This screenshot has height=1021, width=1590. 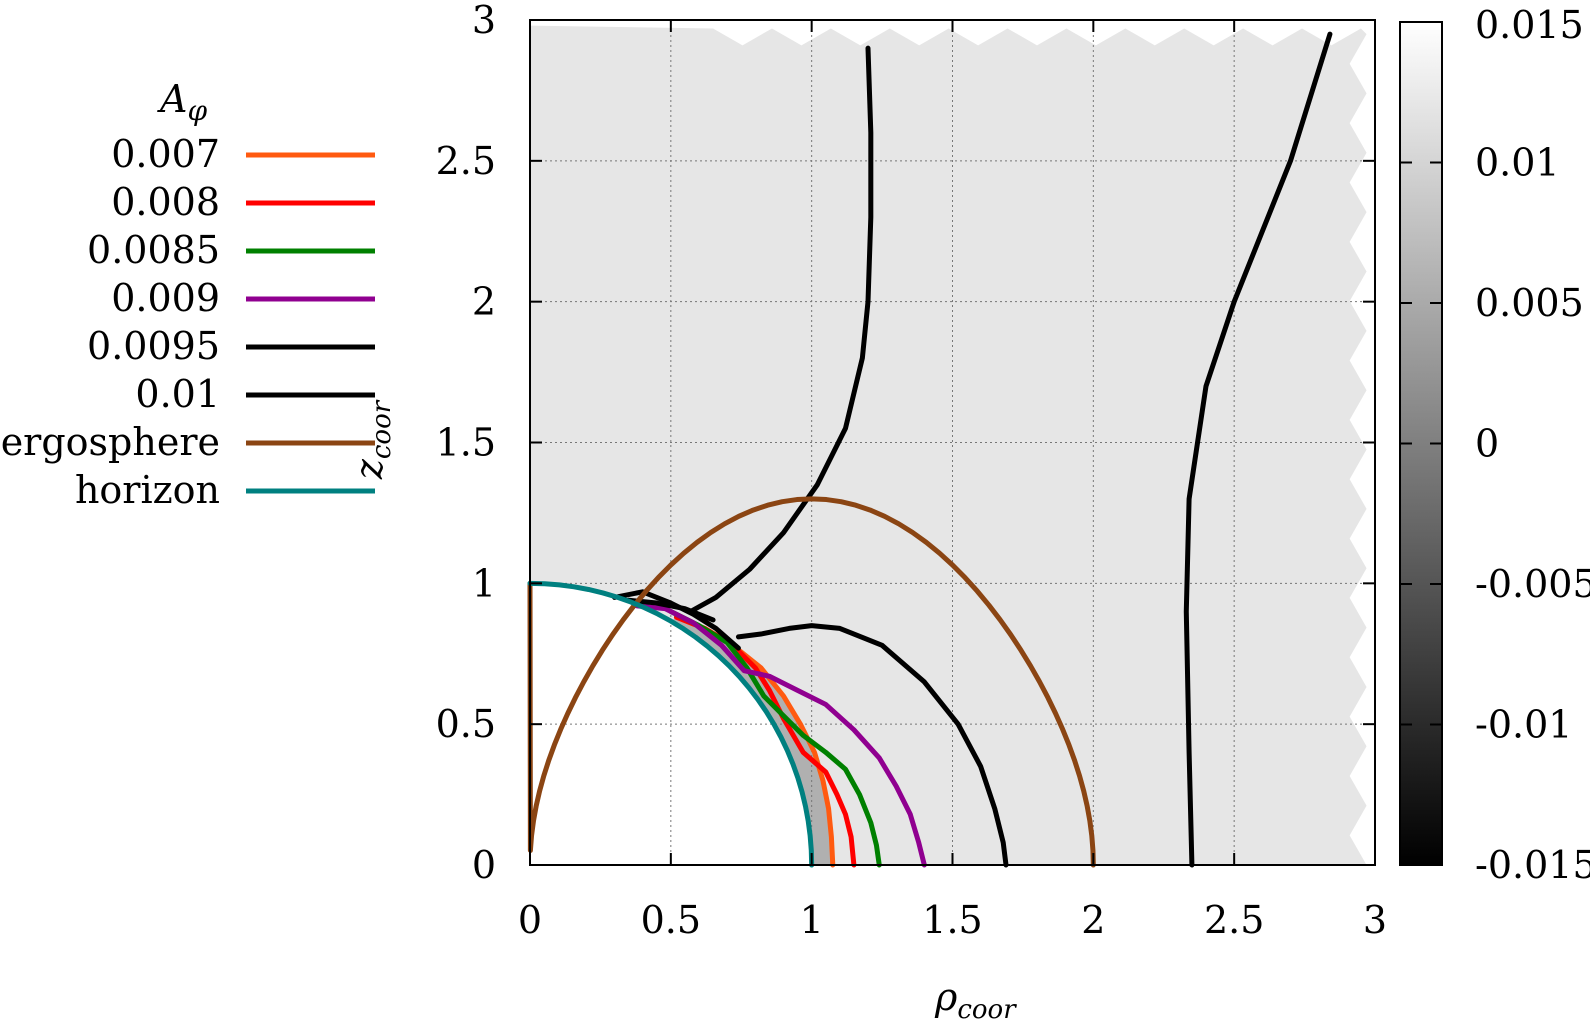 I want to click on x-tick-label: 0.5, so click(x=671, y=920).